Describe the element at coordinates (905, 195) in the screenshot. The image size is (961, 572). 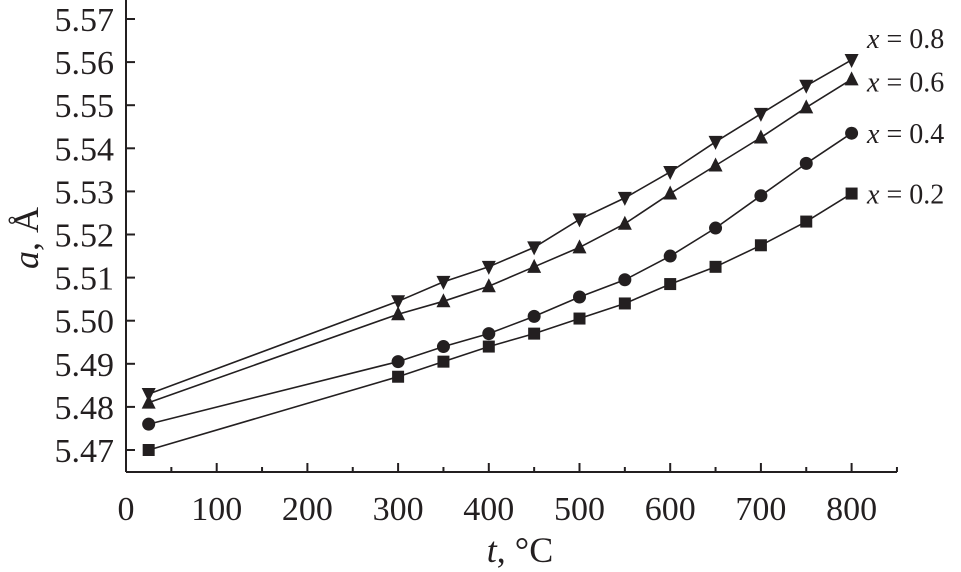
I see `series-label: x = 0.2` at that location.